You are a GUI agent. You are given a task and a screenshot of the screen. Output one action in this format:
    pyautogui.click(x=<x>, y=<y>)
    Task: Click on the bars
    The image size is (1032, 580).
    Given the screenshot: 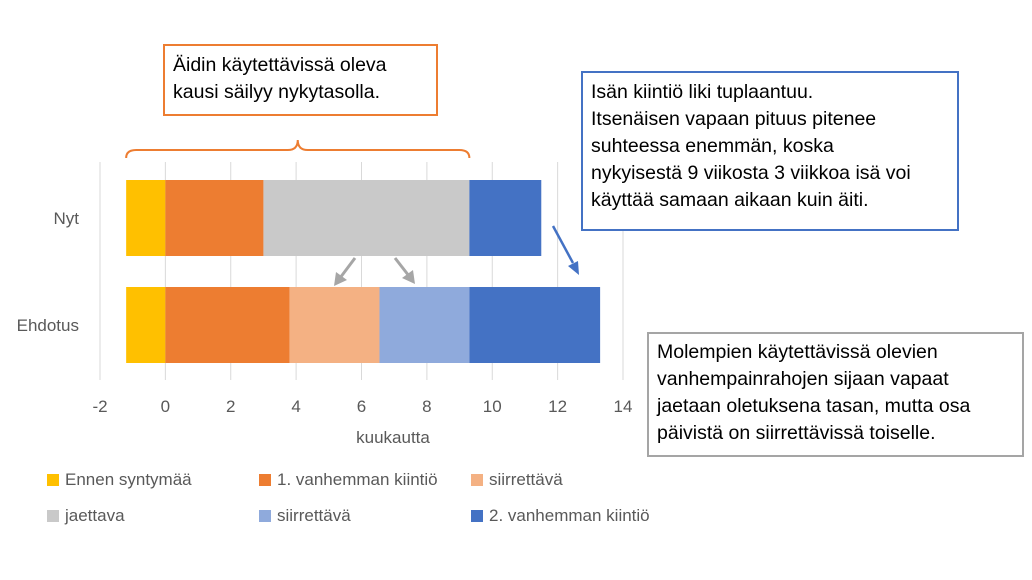 What is the action you would take?
    pyautogui.click(x=363, y=271)
    